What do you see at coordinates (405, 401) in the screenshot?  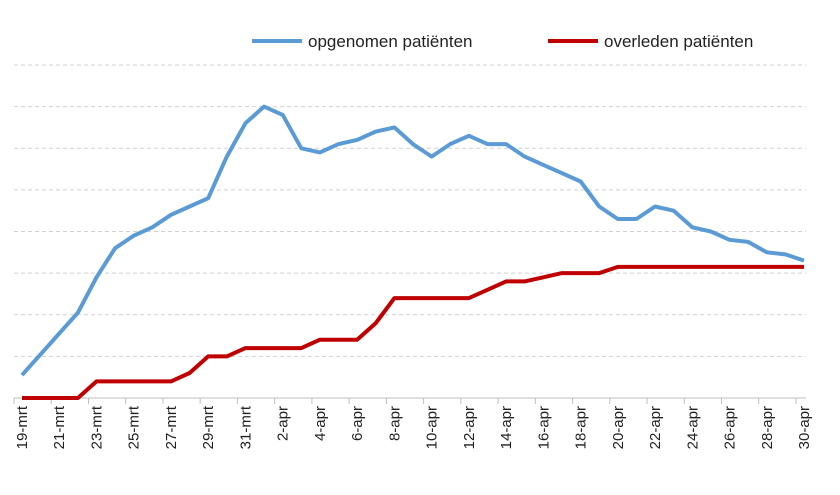 I see `x-axis-ticks` at bounding box center [405, 401].